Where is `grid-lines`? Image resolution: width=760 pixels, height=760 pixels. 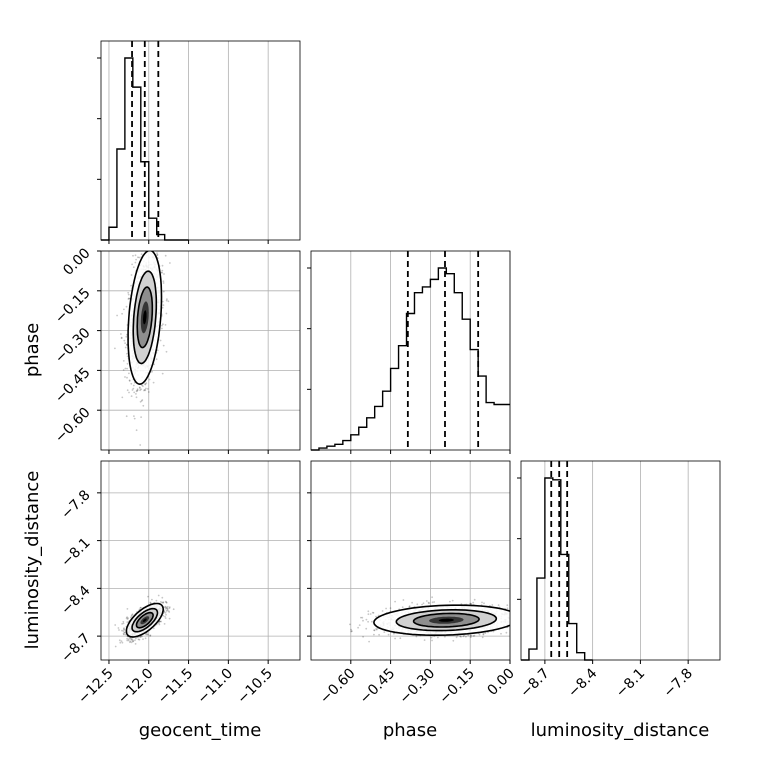
grid-lines is located at coordinates (616, 560).